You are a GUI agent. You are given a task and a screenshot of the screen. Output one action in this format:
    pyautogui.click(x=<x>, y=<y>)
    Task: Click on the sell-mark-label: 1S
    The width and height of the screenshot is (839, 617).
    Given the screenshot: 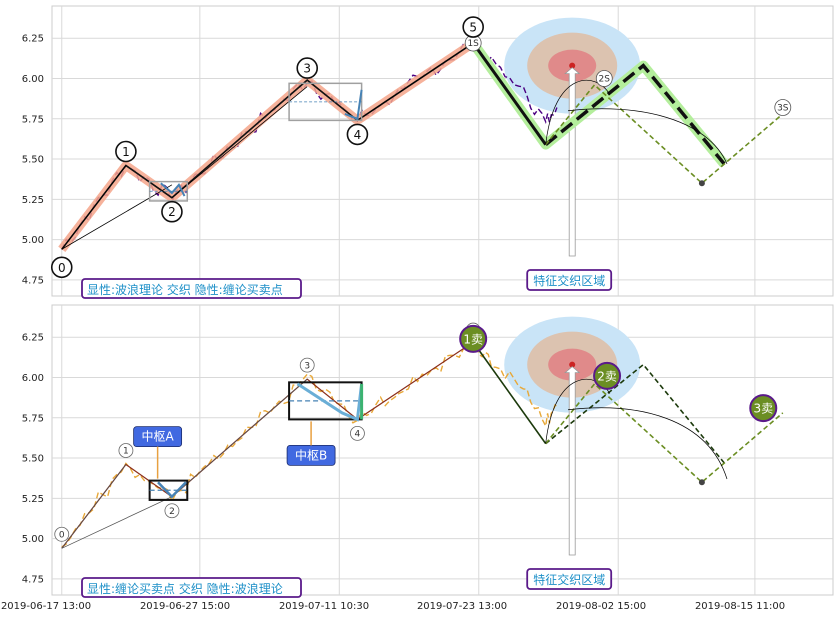 What is the action you would take?
    pyautogui.click(x=473, y=44)
    